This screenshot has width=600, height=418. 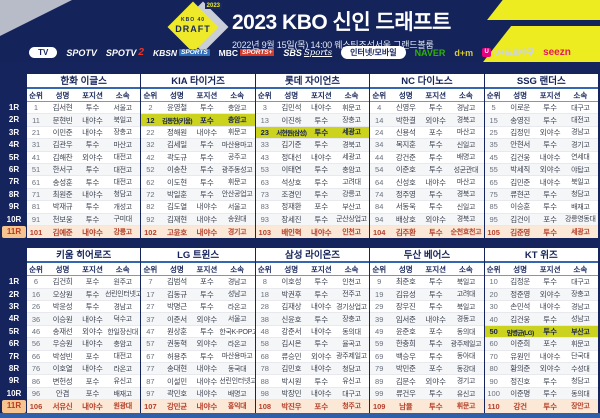 What do you see at coordinates (493, 194) in the screenshot?
I see `cell-pick-number: 75` at bounding box center [493, 194].